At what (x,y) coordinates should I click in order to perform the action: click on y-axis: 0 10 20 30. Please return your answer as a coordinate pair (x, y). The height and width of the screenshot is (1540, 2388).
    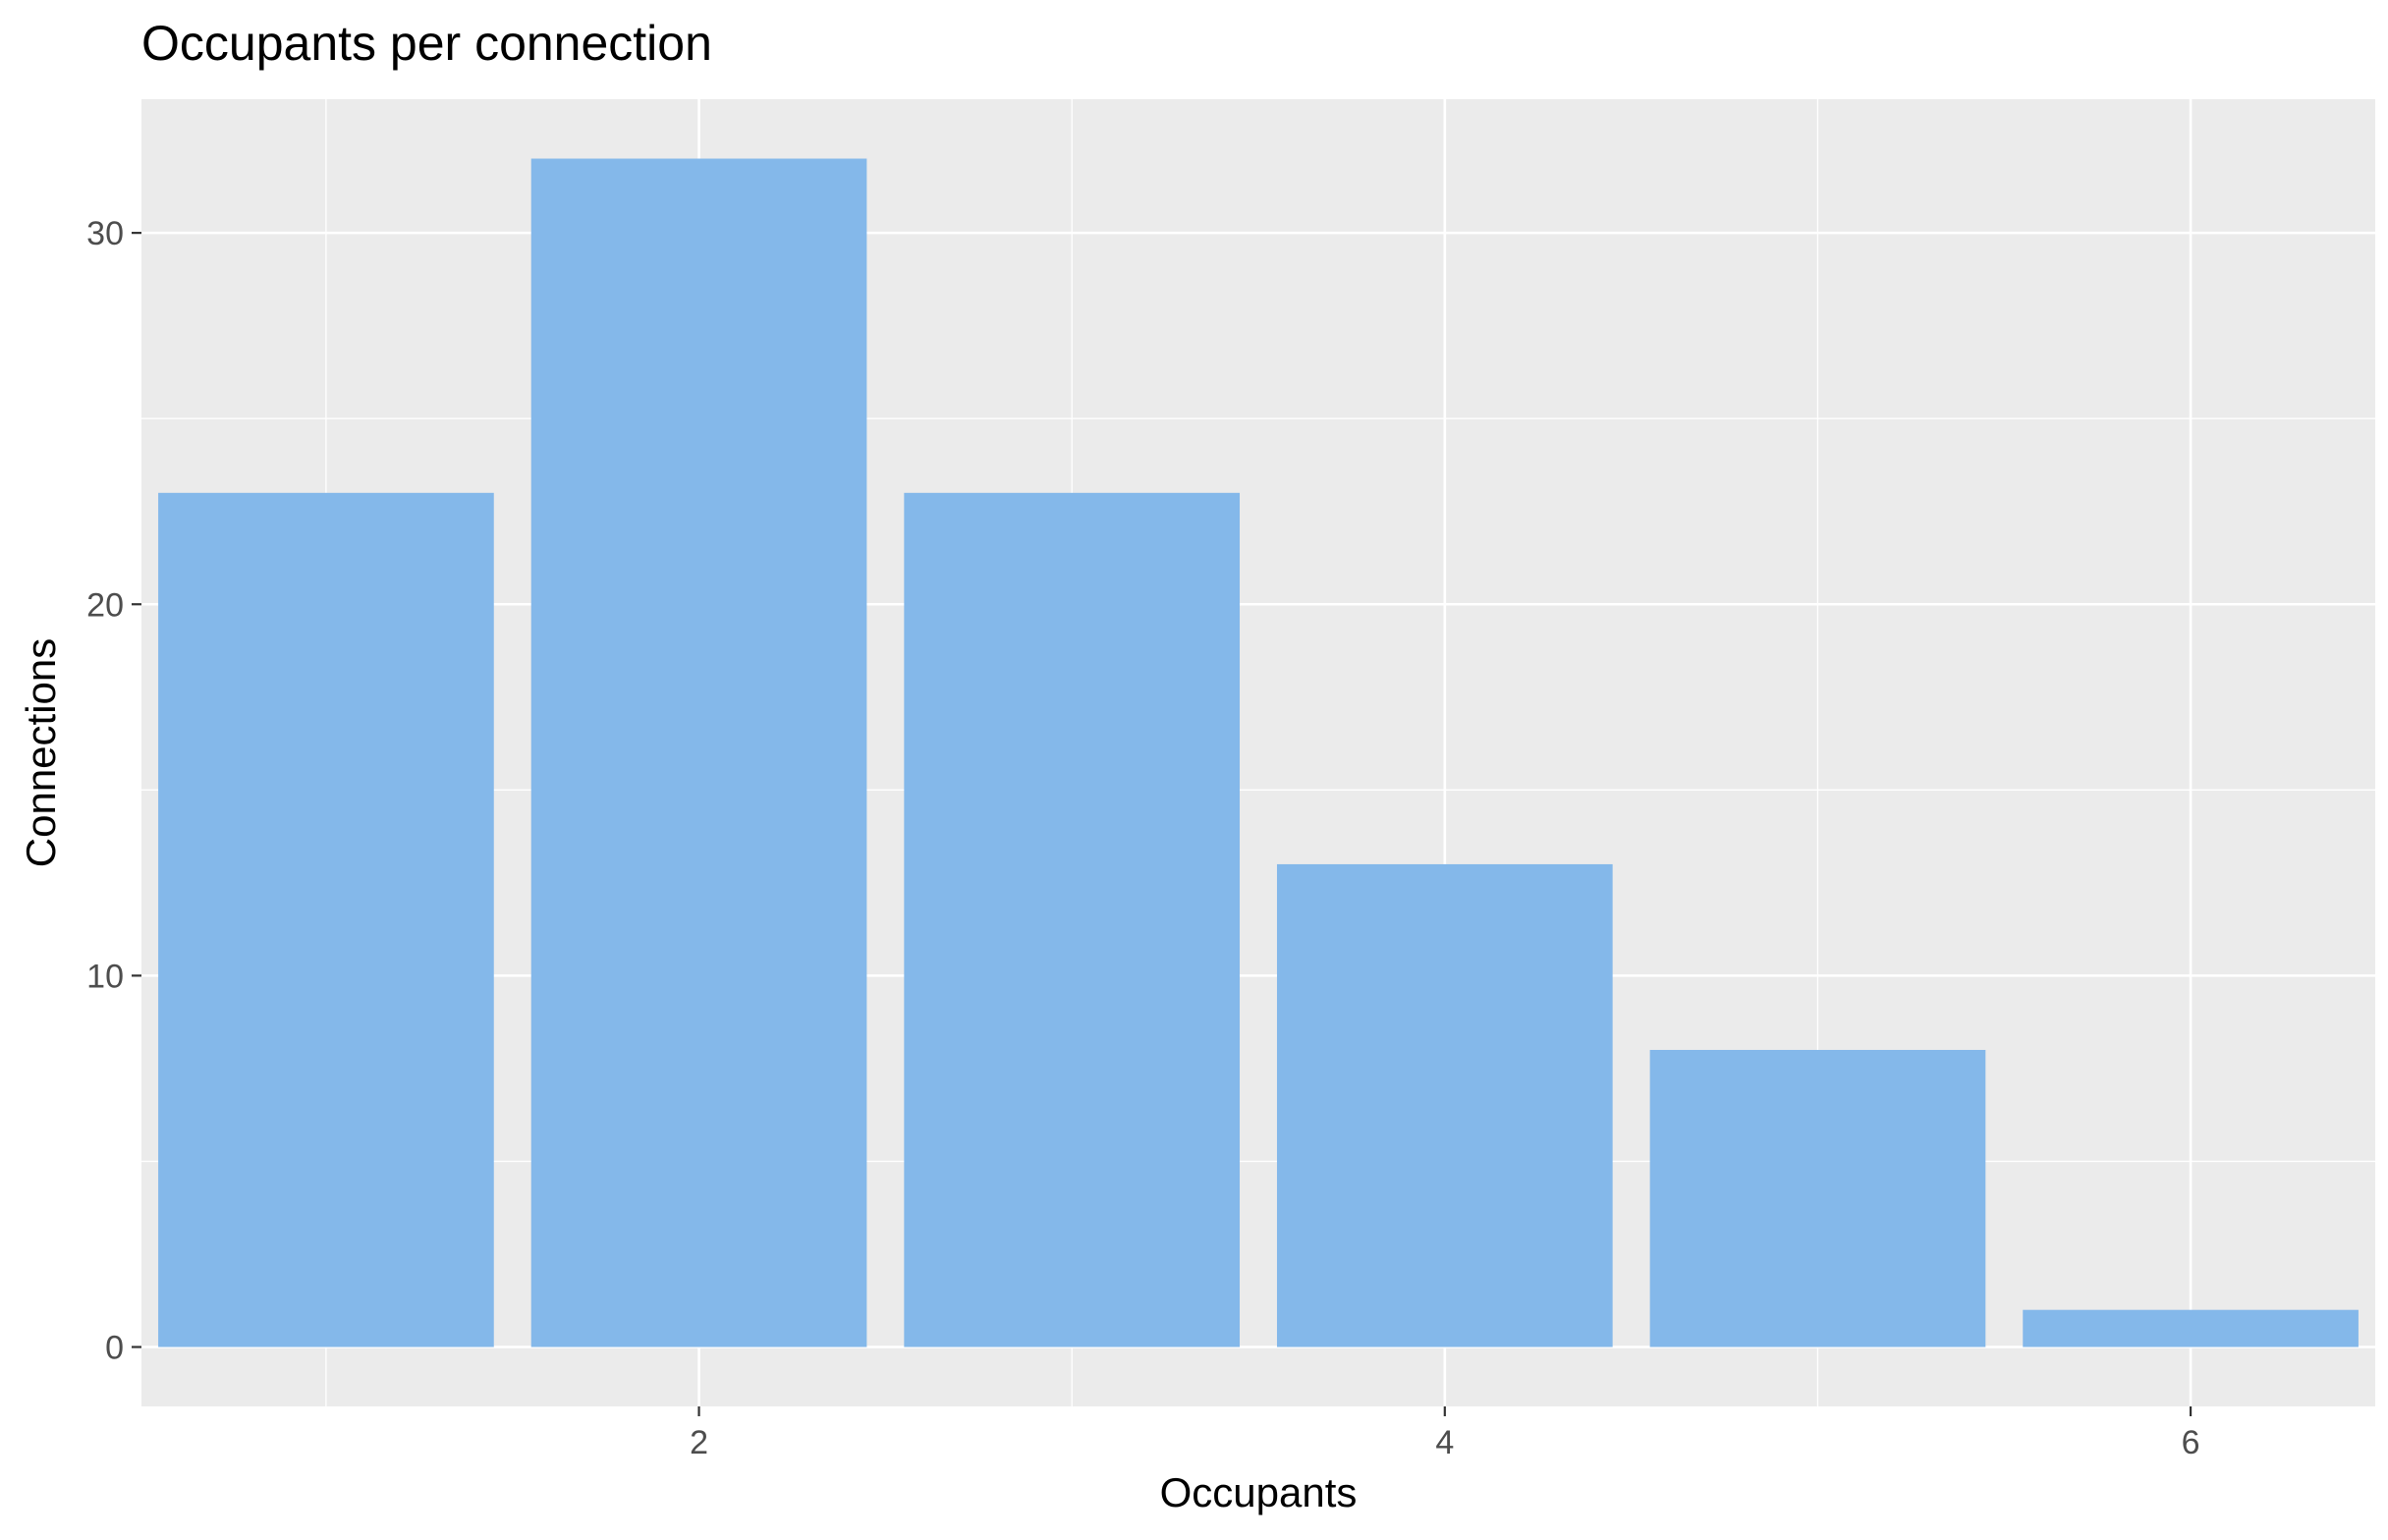
    Looking at the image, I should click on (113, 791).